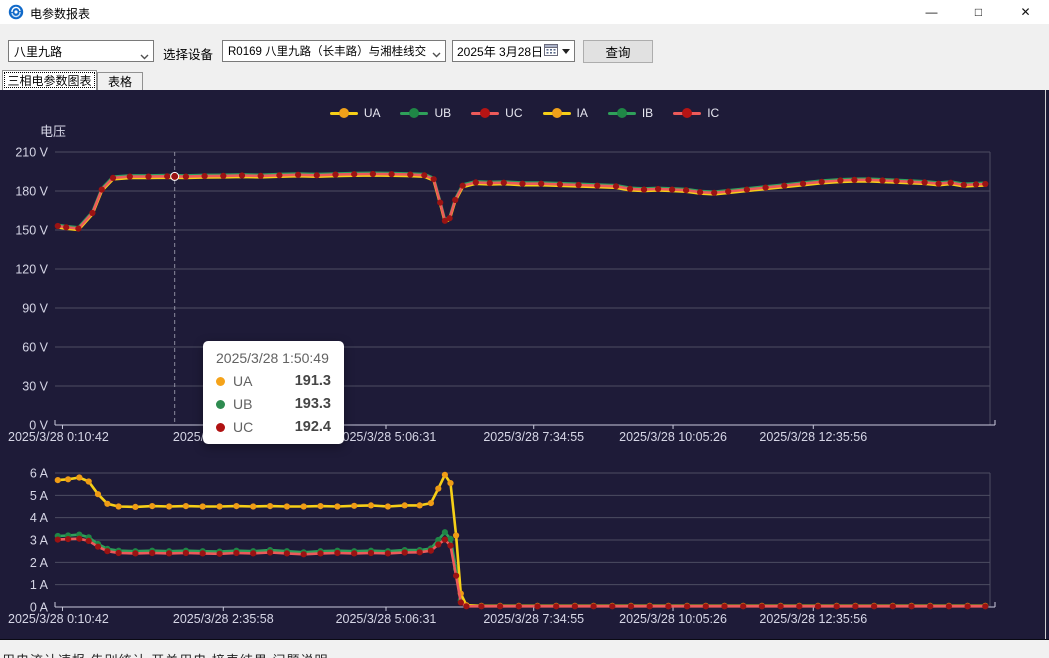 Image resolution: width=1049 pixels, height=658 pixels. What do you see at coordinates (372, 113) in the screenshot?
I see `legend-label: UA` at bounding box center [372, 113].